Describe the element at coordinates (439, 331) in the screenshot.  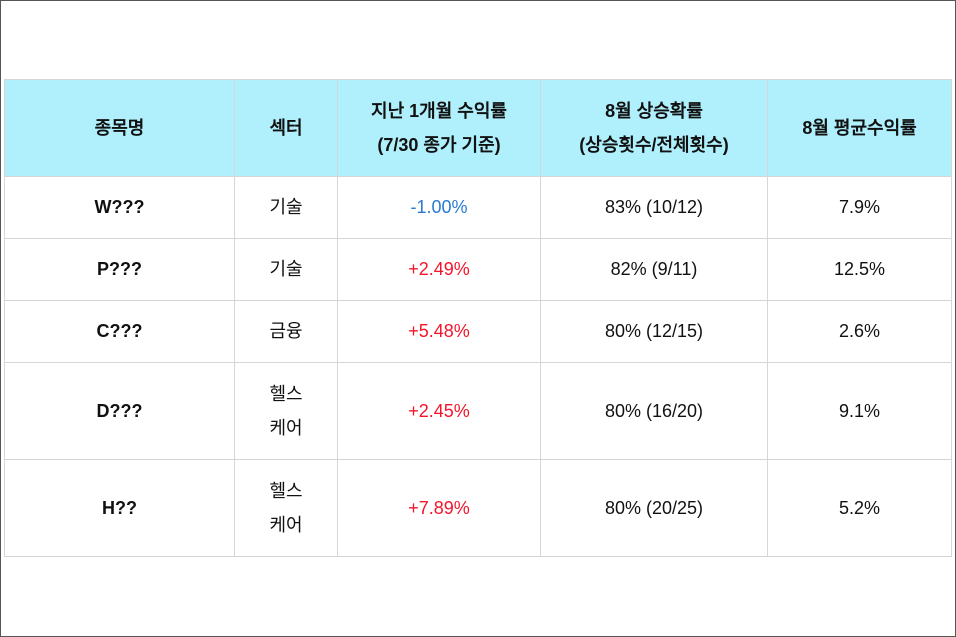
I see `last-month-return: +5.48%` at that location.